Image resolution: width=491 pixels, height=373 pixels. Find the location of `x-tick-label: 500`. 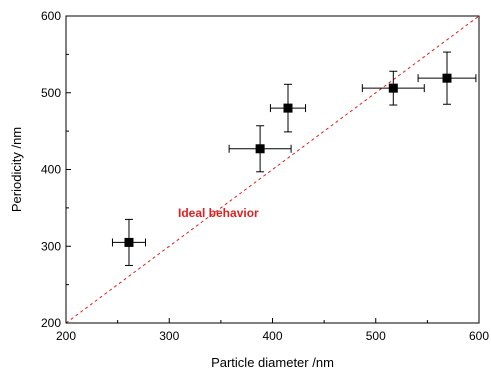

x-tick-label: 500 is located at coordinates (376, 336).